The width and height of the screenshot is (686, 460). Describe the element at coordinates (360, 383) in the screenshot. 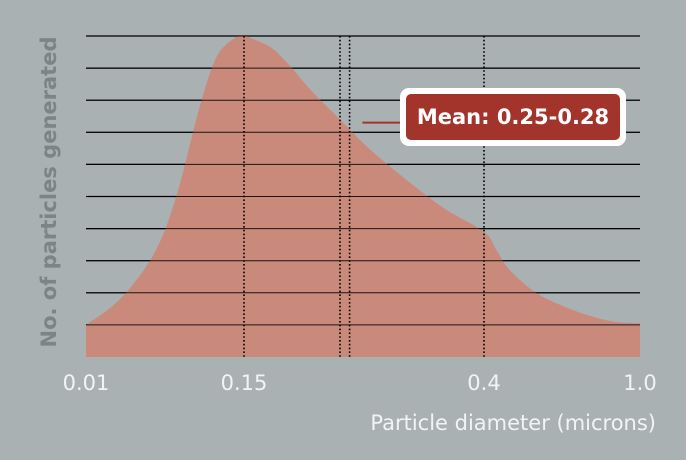

I see `x-tick-labels: 0.01 0.15 0.4 1.0` at that location.